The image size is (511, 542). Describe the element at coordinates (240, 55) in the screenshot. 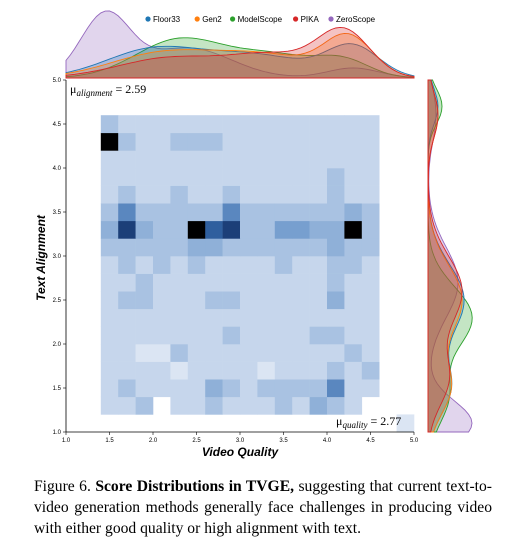

I see `top-density-series` at that location.